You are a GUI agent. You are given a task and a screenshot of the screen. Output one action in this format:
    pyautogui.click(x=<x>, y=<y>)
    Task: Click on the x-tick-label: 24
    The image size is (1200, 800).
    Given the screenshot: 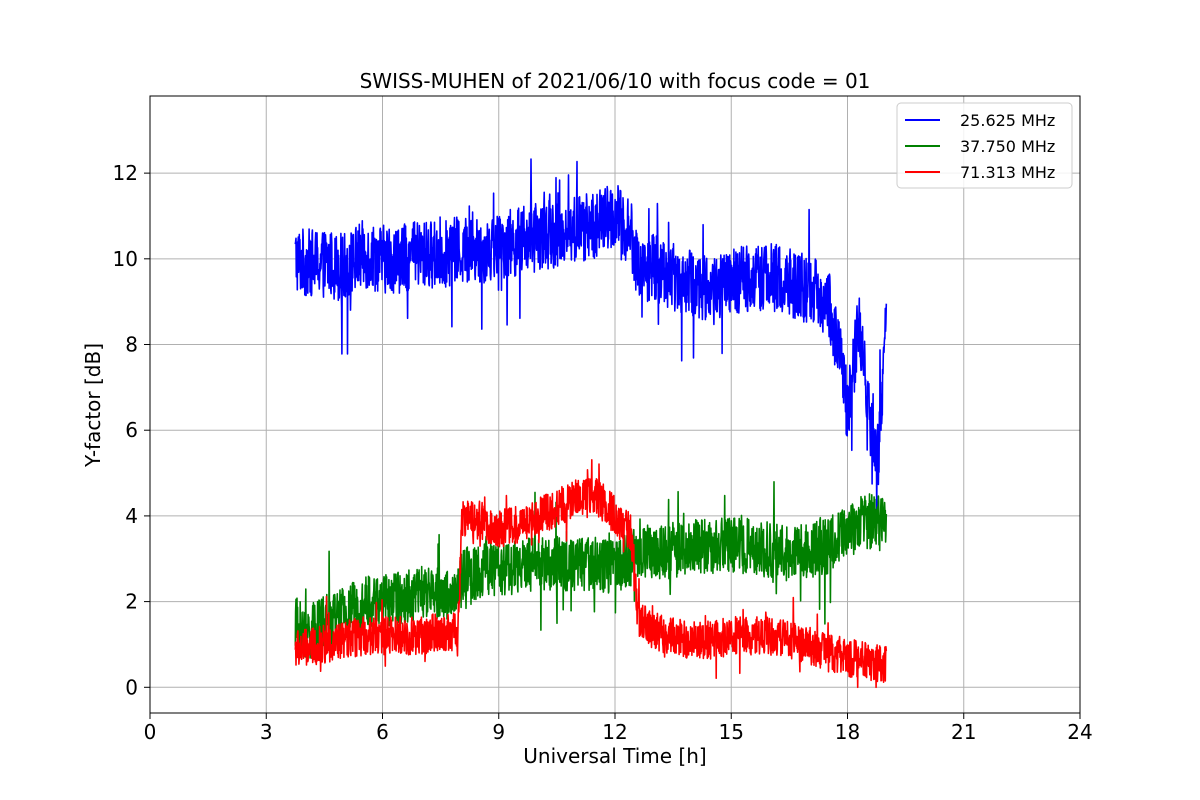 What is the action you would take?
    pyautogui.click(x=1079, y=732)
    